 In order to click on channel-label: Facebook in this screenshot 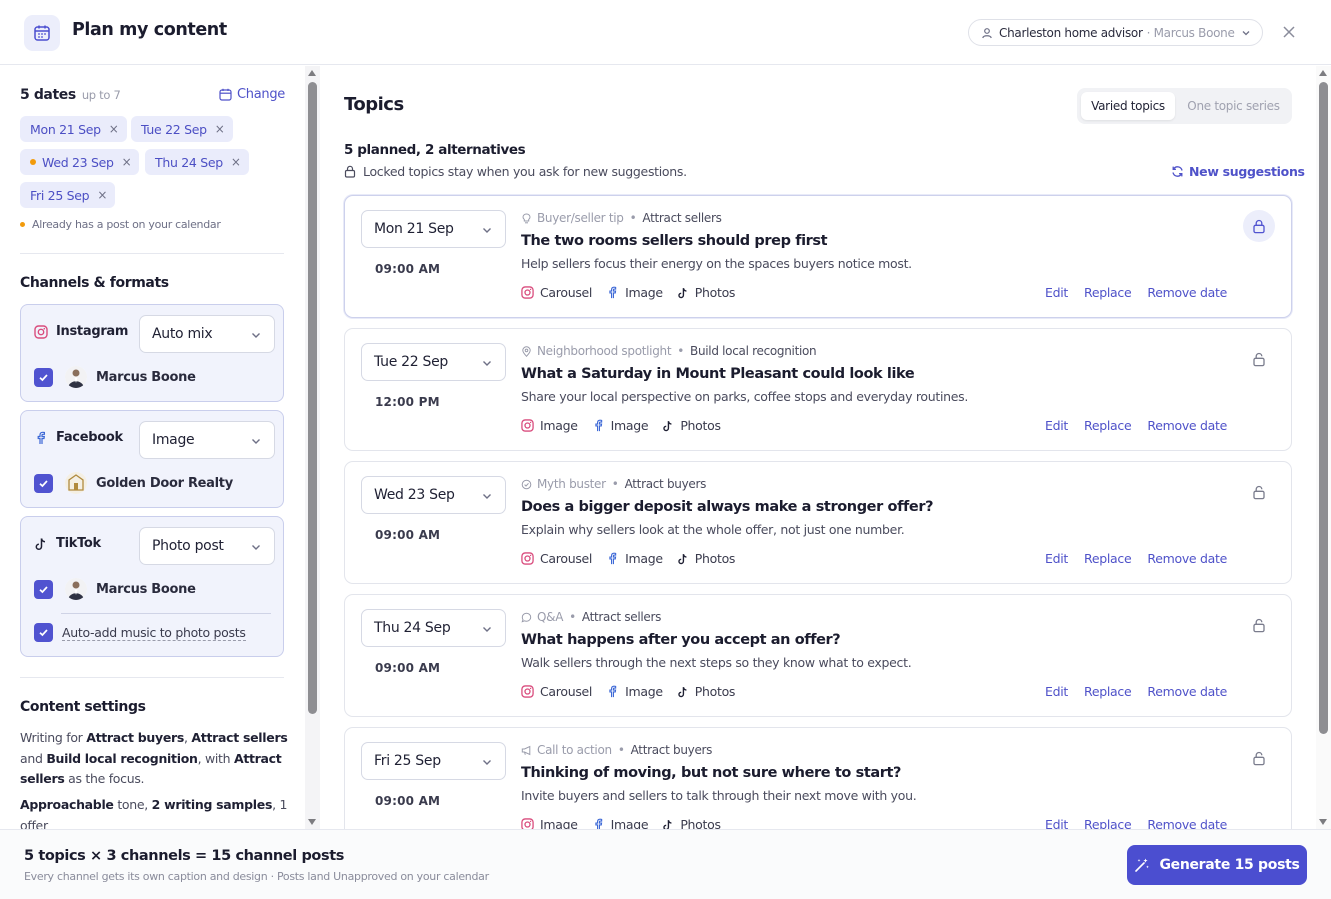, I will do `click(89, 437)`.